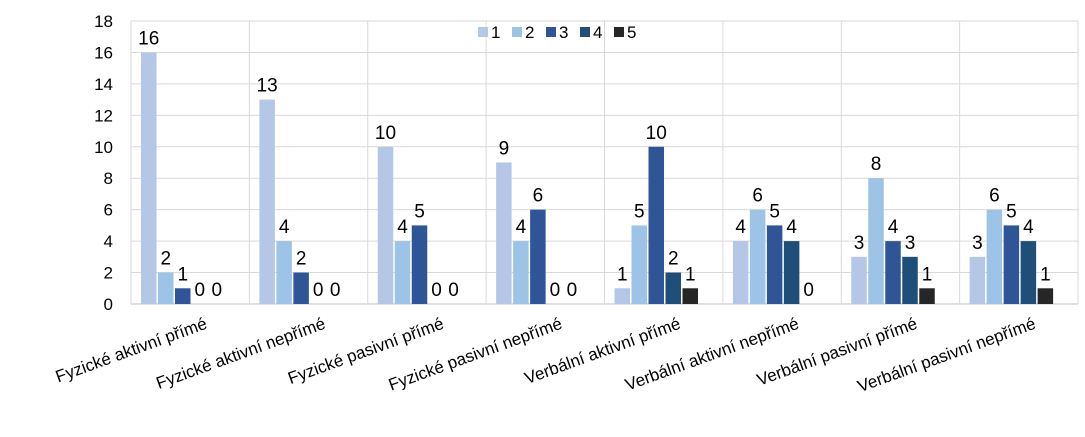  Describe the element at coordinates (108, 304) in the screenshot. I see `y-tick-label: 0` at that location.